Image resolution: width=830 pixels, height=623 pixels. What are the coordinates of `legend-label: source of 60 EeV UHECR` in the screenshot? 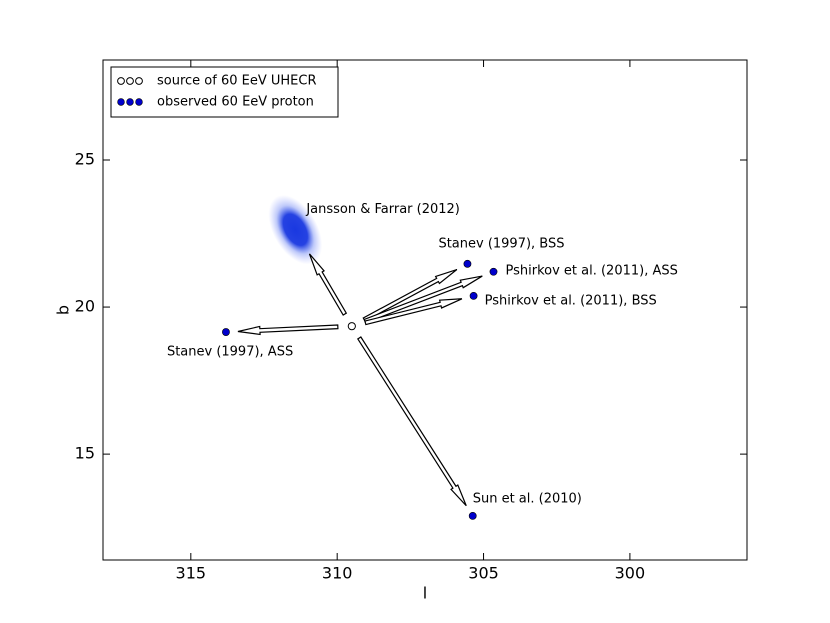 It's located at (237, 81).